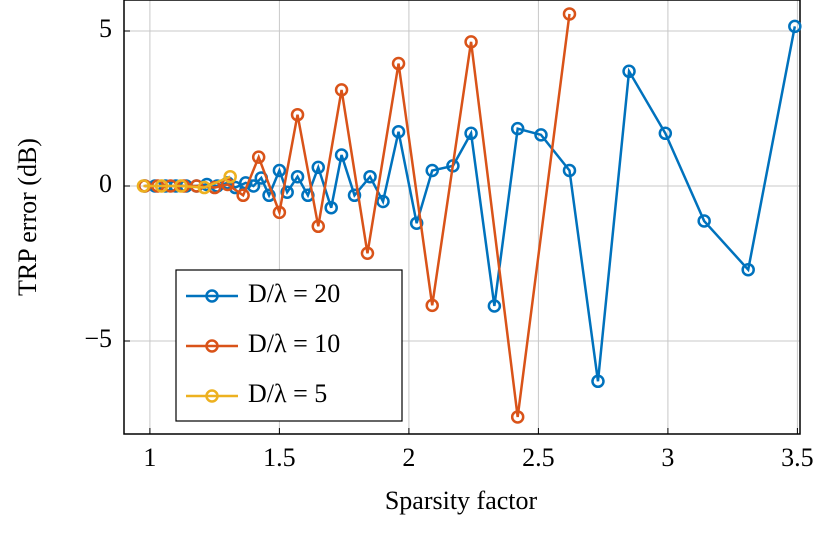 Image resolution: width=832 pixels, height=538 pixels. Describe the element at coordinates (279, 457) in the screenshot. I see `x-tick-label: 1.5` at that location.